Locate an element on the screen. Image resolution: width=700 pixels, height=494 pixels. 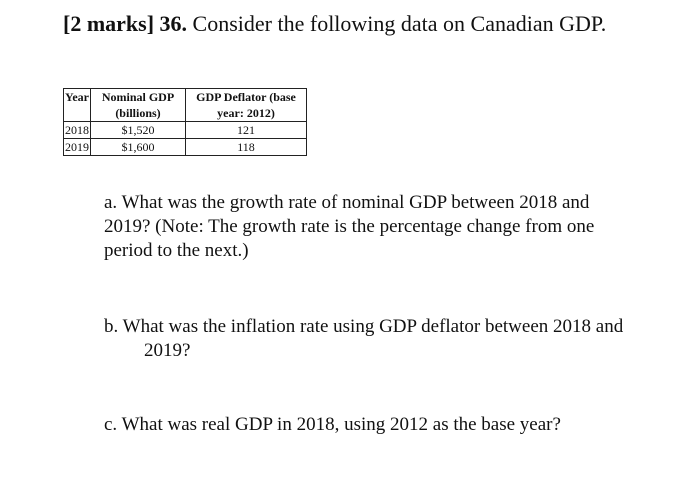
cell-year: 2019 is located at coordinates (77, 147).